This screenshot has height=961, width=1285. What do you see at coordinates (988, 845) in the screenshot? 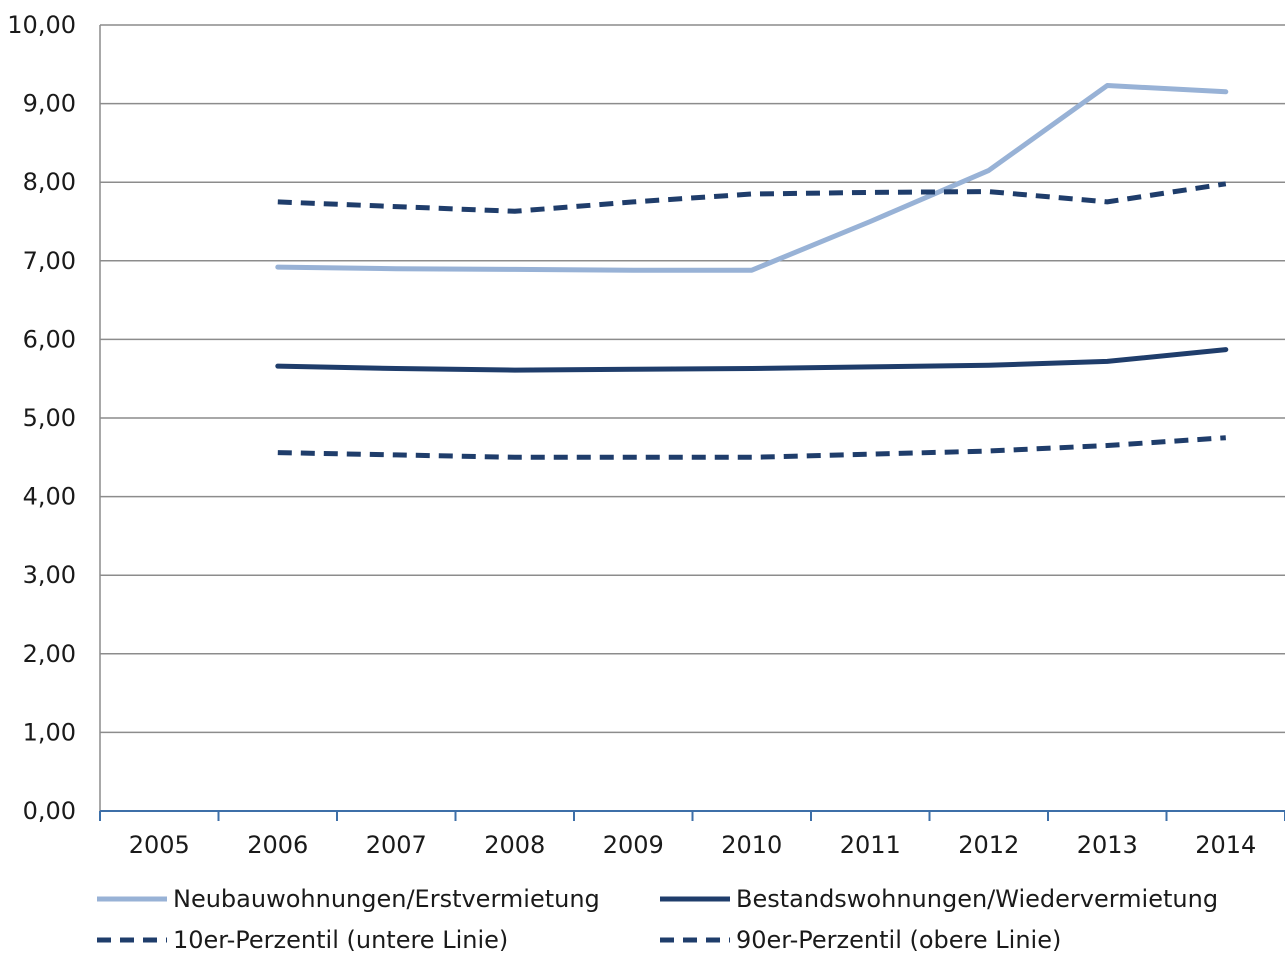
I see `x-tick-label: 2012` at bounding box center [988, 845].